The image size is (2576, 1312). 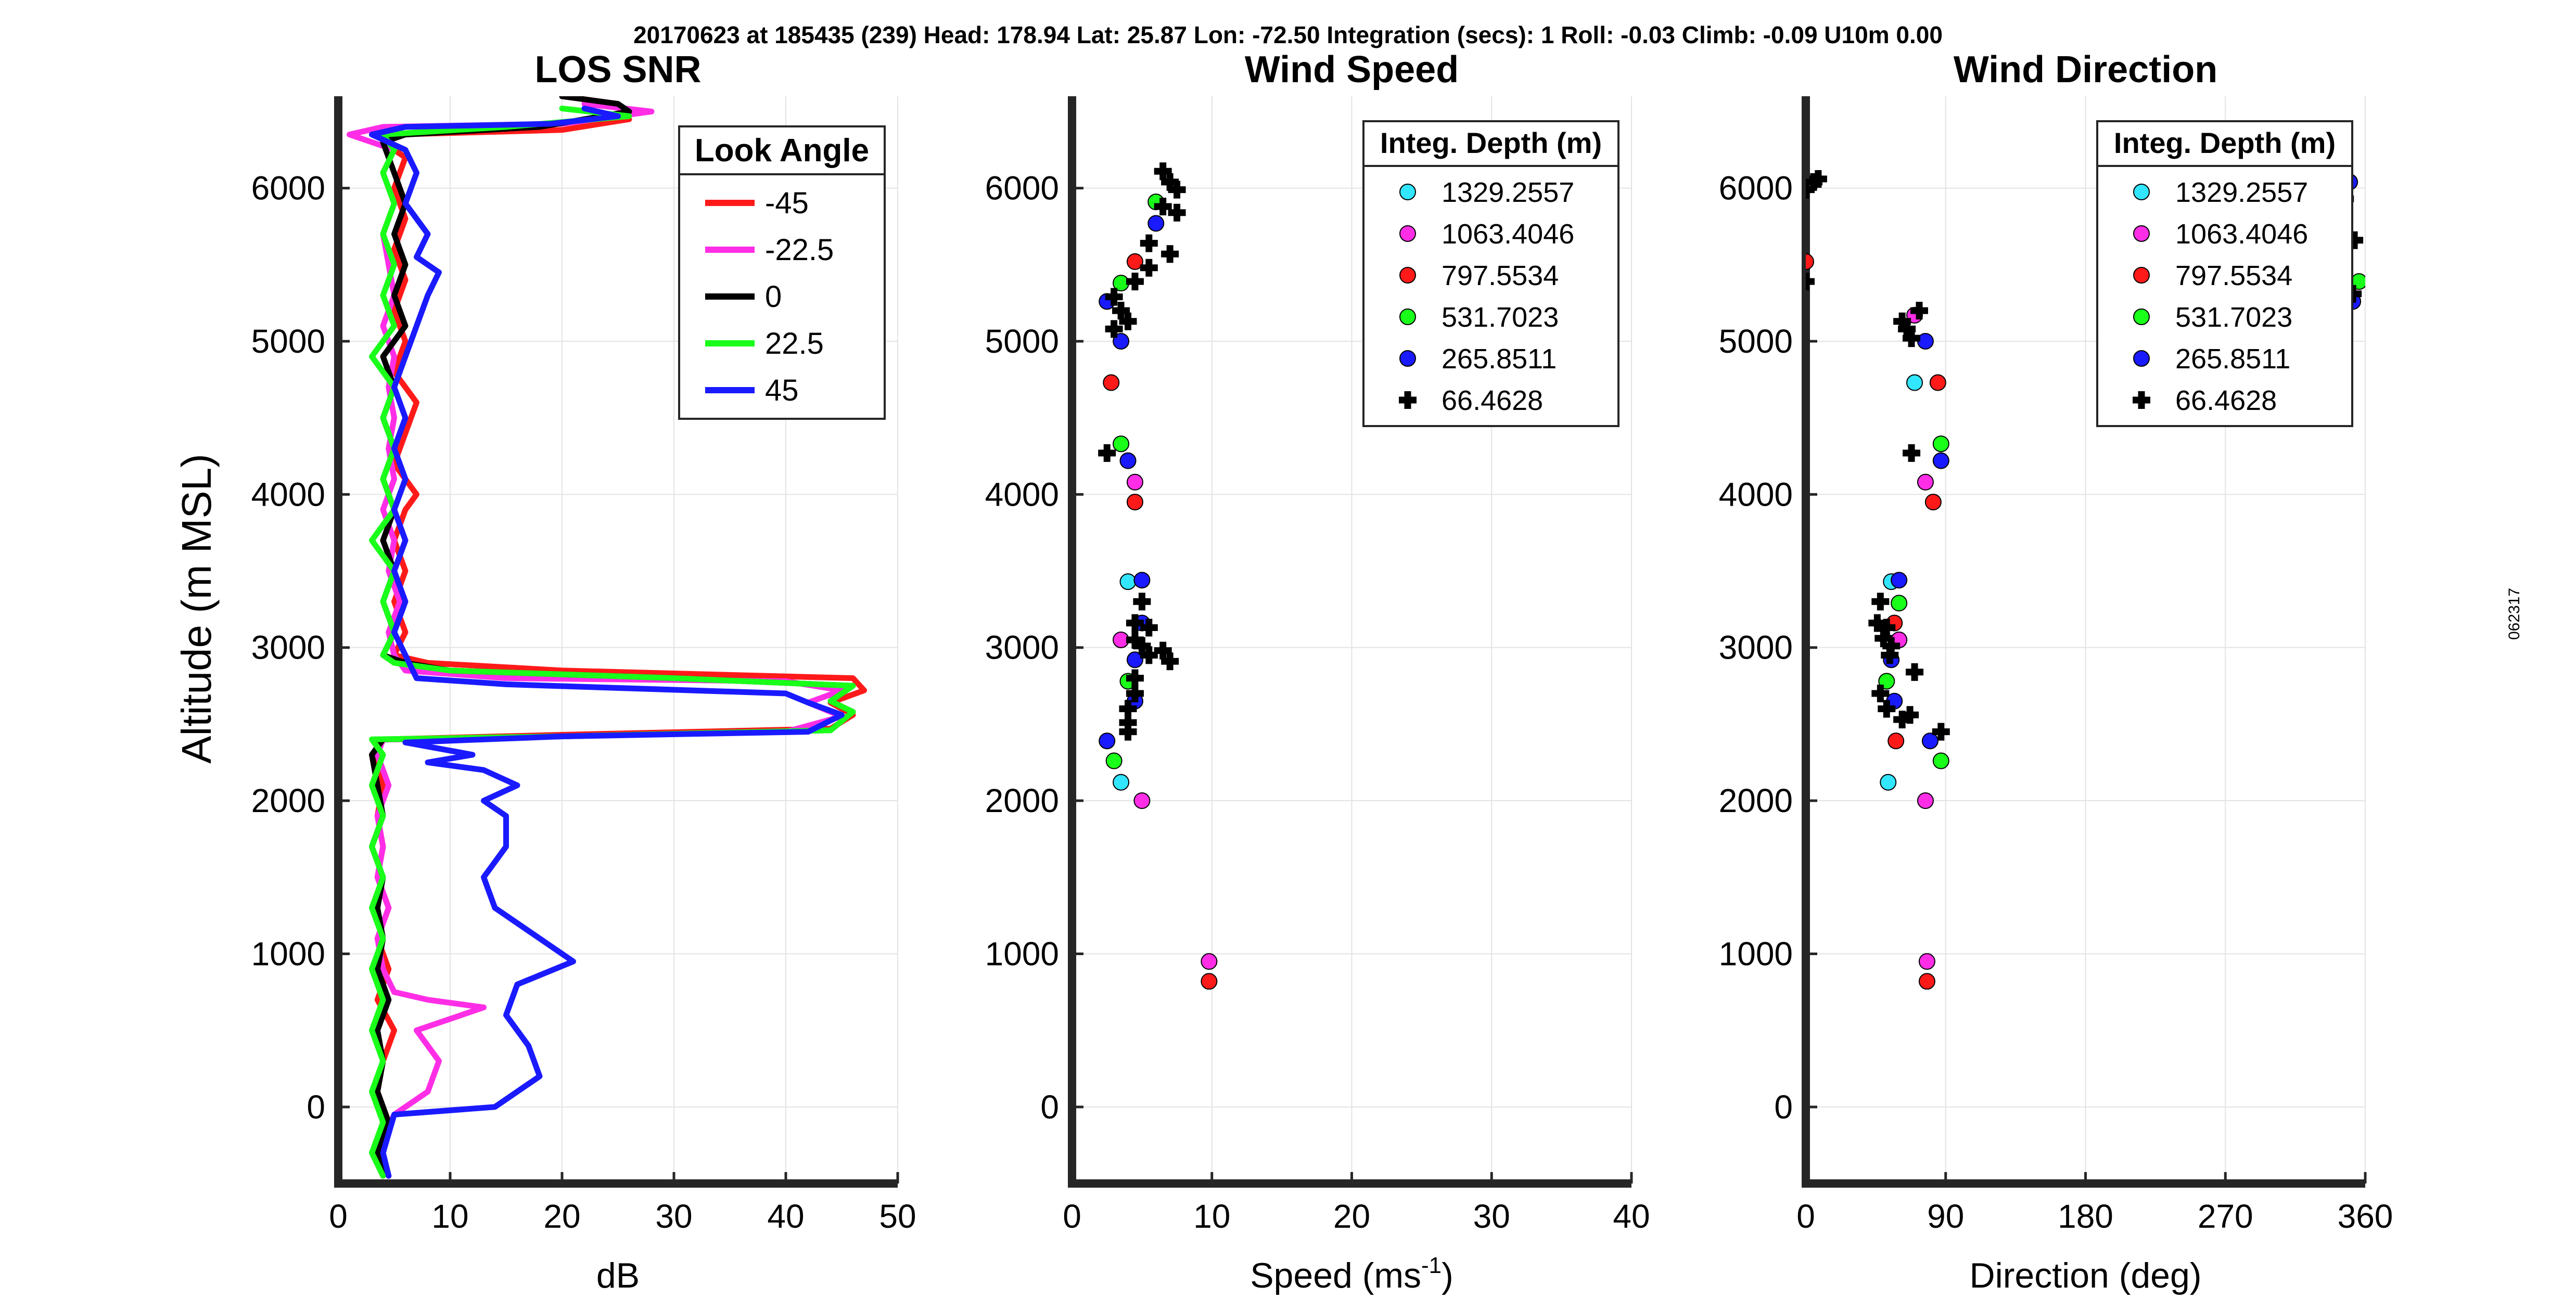 What do you see at coordinates (773, 297) in the screenshot?
I see `legend-label: 0` at bounding box center [773, 297].